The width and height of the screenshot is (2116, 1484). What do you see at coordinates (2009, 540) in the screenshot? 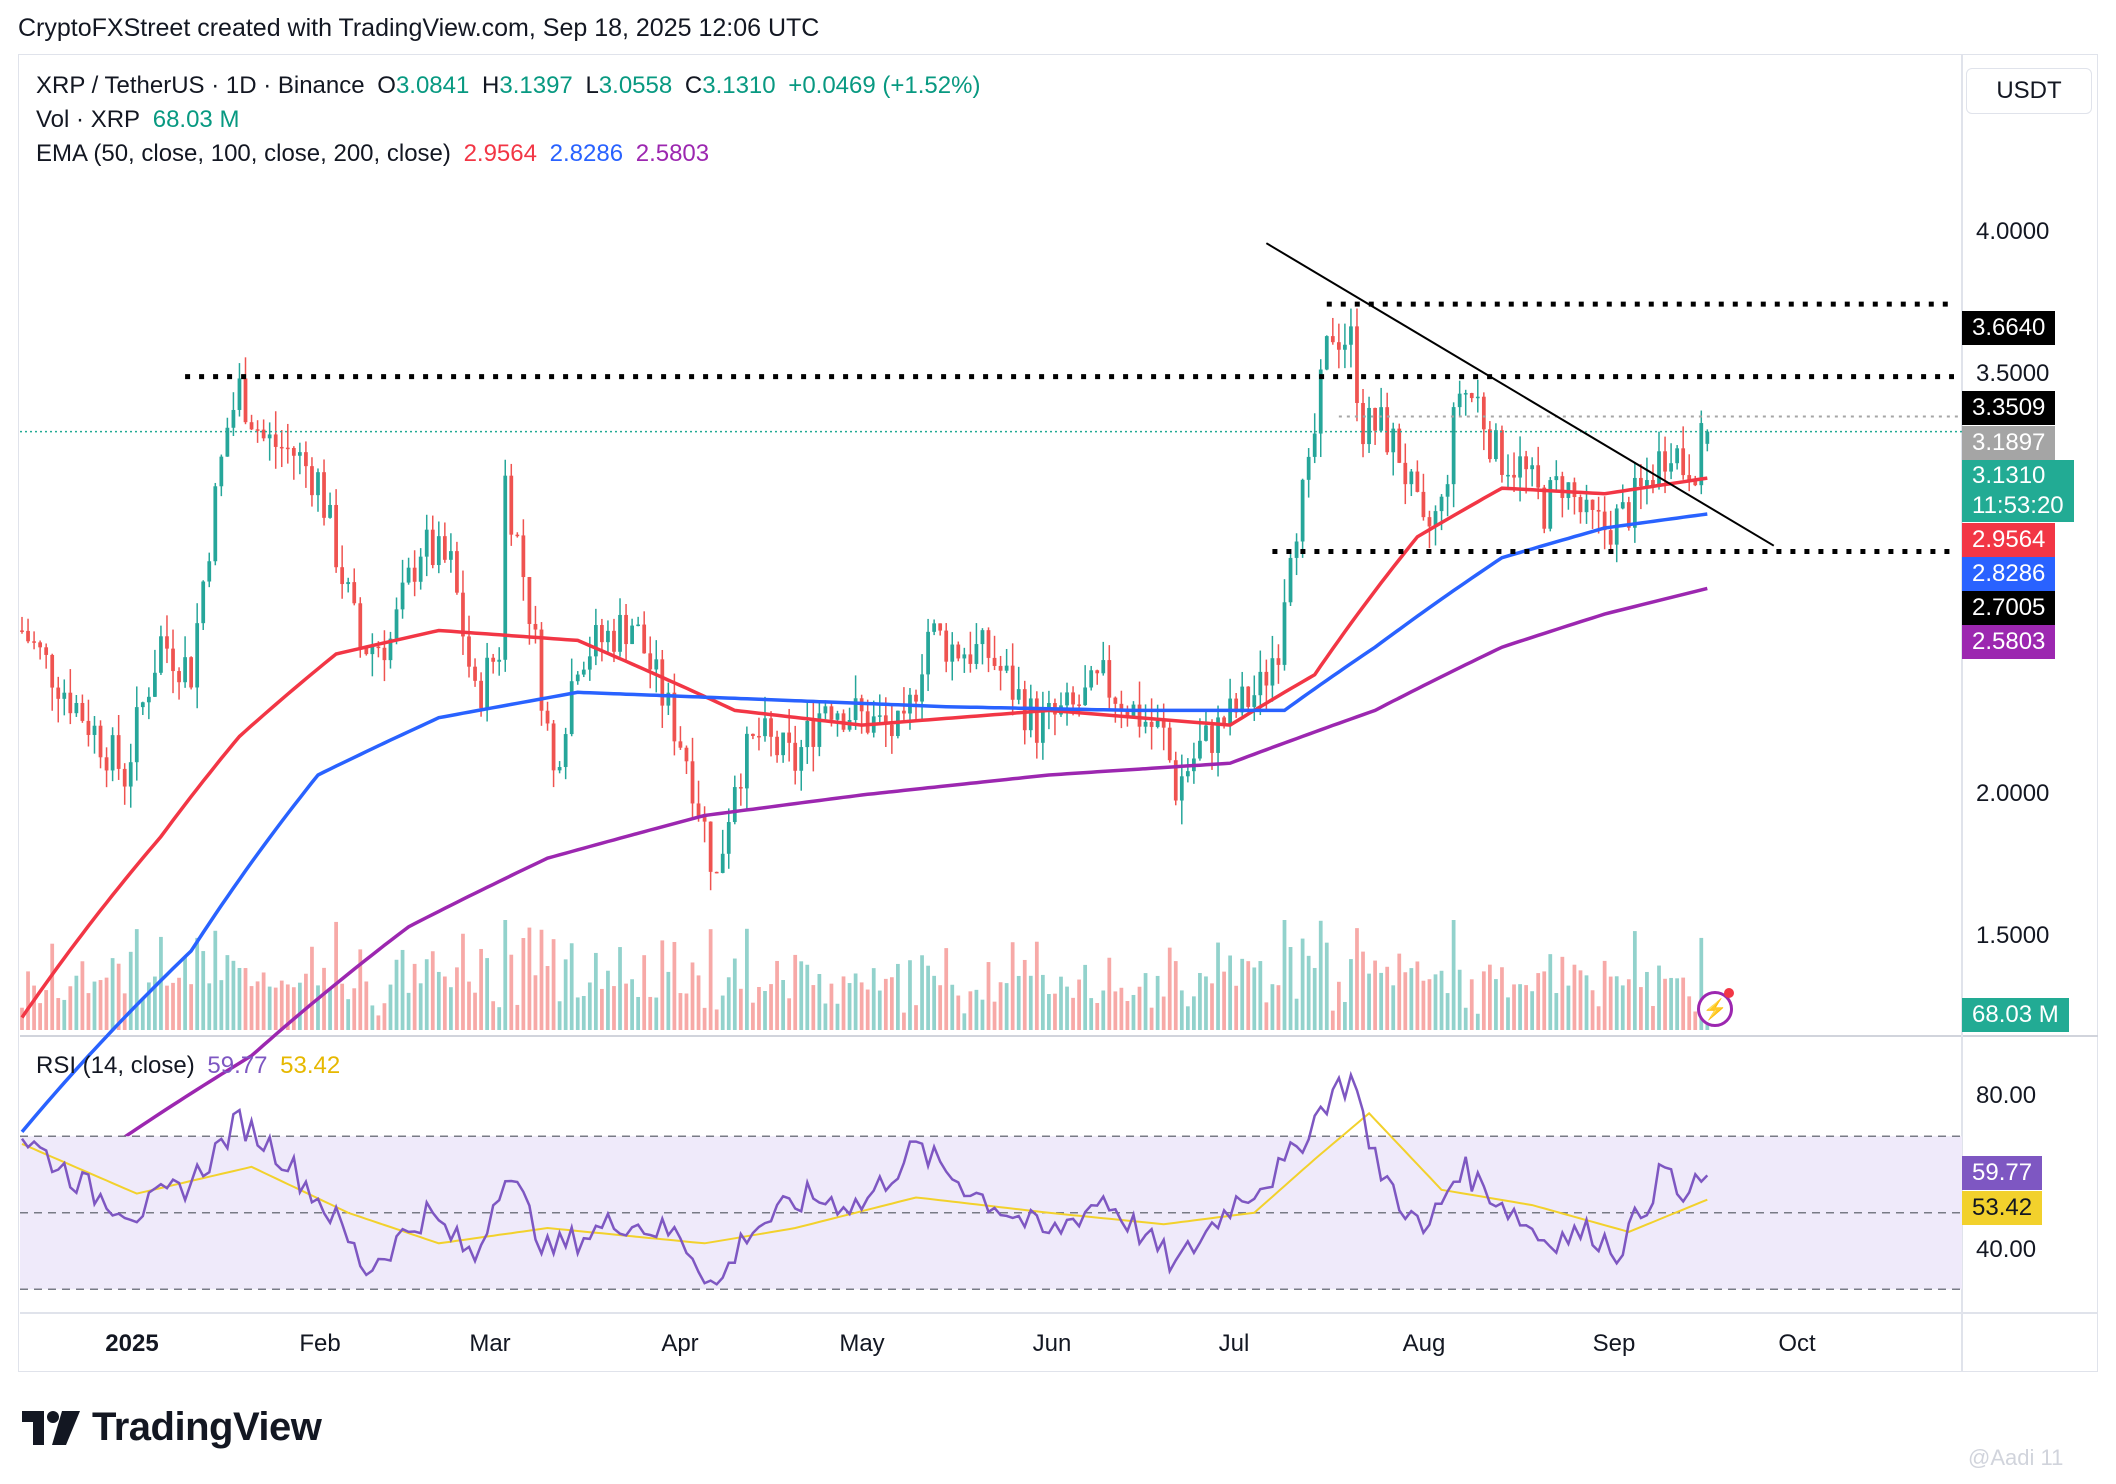
I see `ema50-tag: 2.9564` at bounding box center [2009, 540].